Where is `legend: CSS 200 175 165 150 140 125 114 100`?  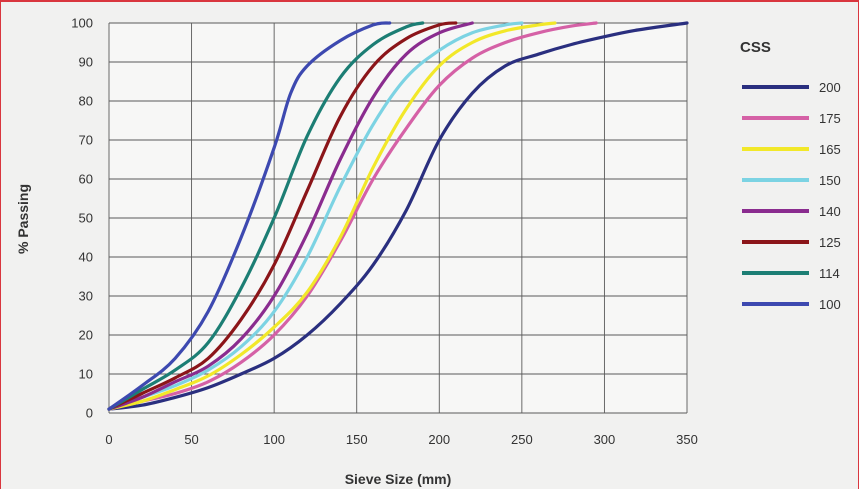 legend: CSS 200 175 165 150 140 125 114 100 is located at coordinates (790, 175).